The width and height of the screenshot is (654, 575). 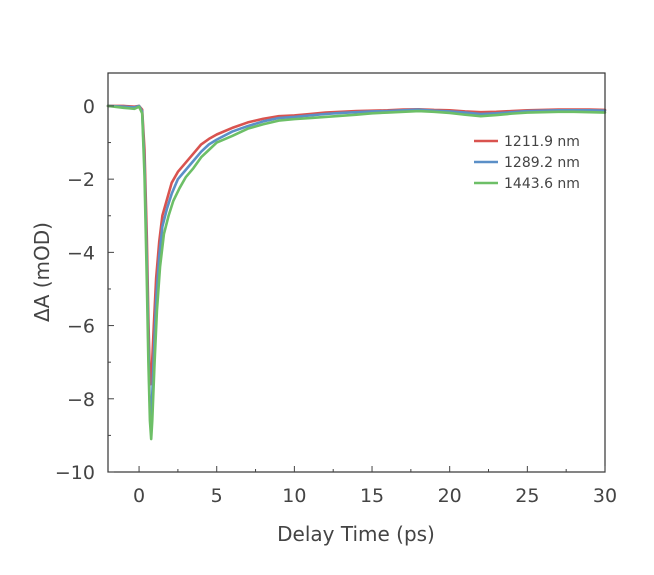 What do you see at coordinates (542, 184) in the screenshot?
I see `legend-label: 1443.6 nm` at bounding box center [542, 184].